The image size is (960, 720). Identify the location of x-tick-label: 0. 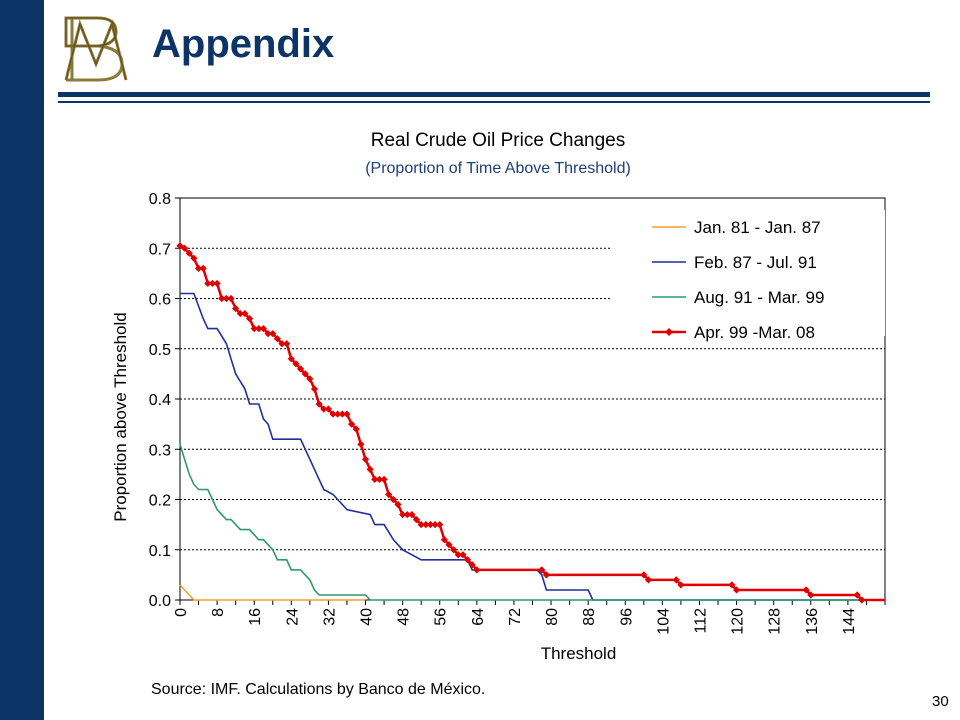
(181, 612).